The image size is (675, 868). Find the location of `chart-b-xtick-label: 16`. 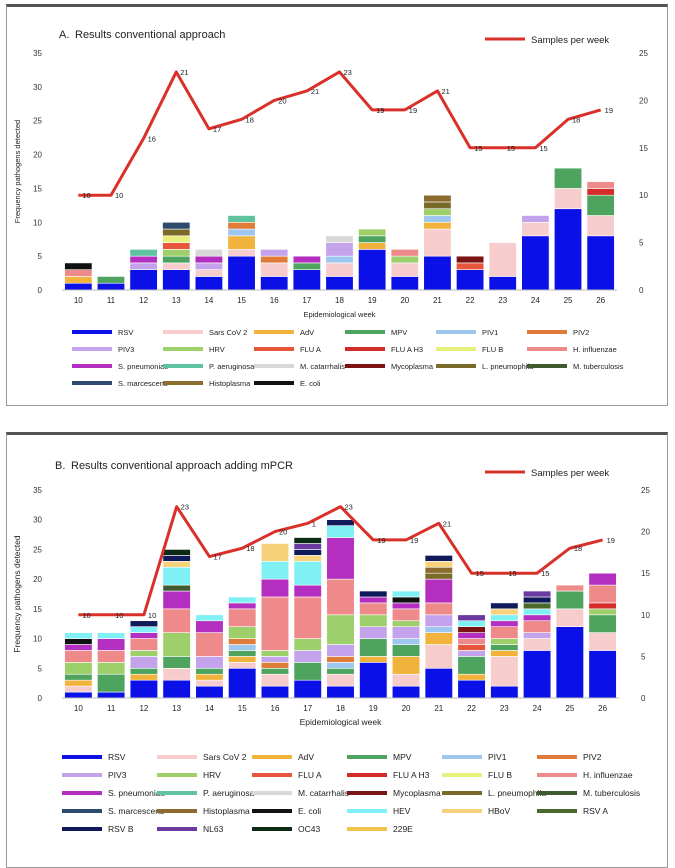

chart-b-xtick-label: 16 is located at coordinates (275, 708).